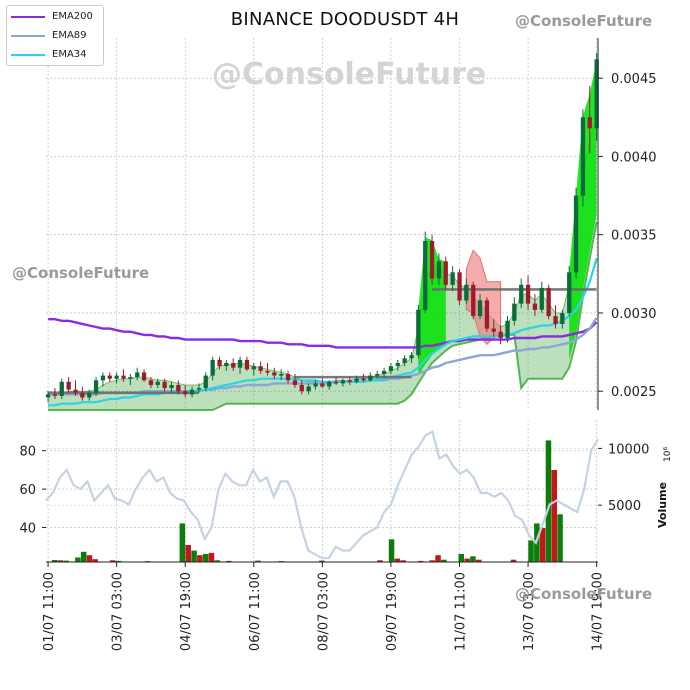  I want to click on watermark-center: @ConsoleFuture, so click(349, 74).